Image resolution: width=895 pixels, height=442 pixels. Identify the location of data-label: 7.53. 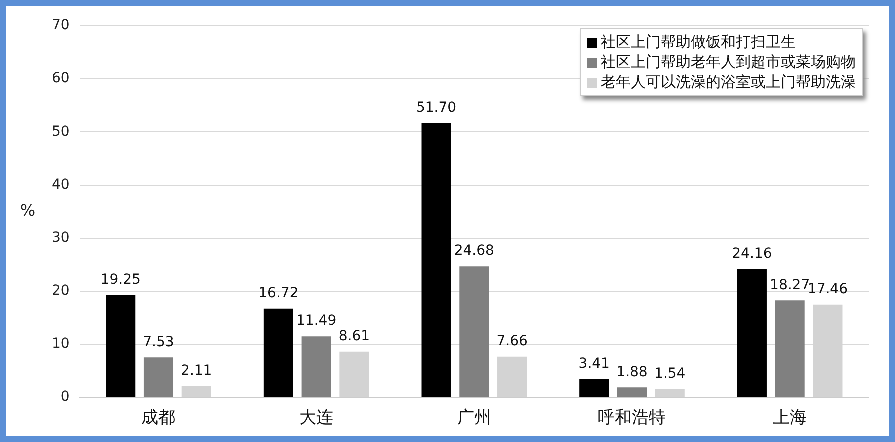
(158, 342).